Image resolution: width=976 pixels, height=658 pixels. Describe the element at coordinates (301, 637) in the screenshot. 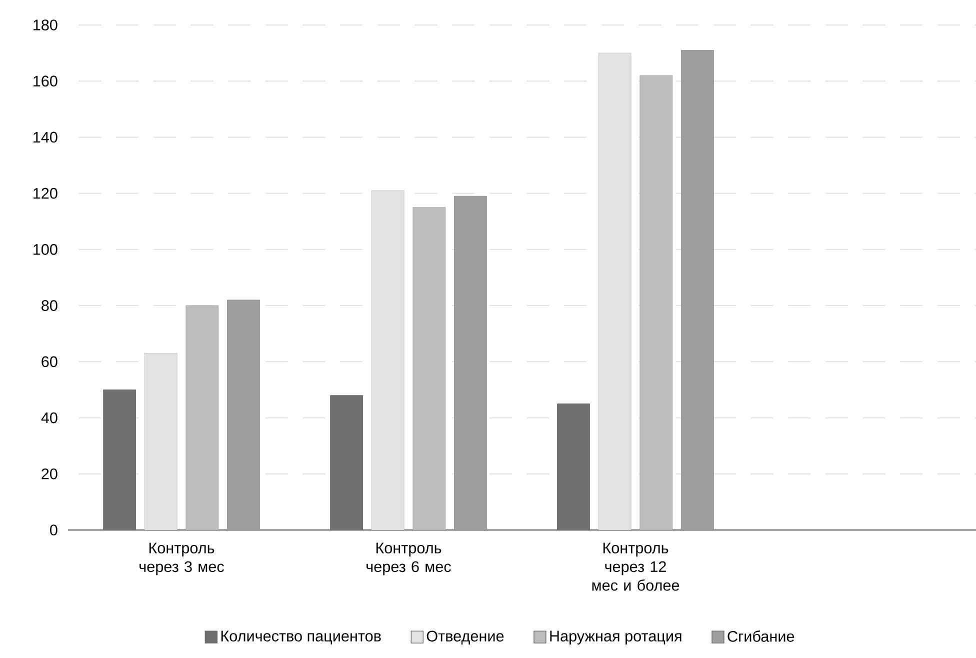

I see `legend-label: Количество пациентов` at that location.